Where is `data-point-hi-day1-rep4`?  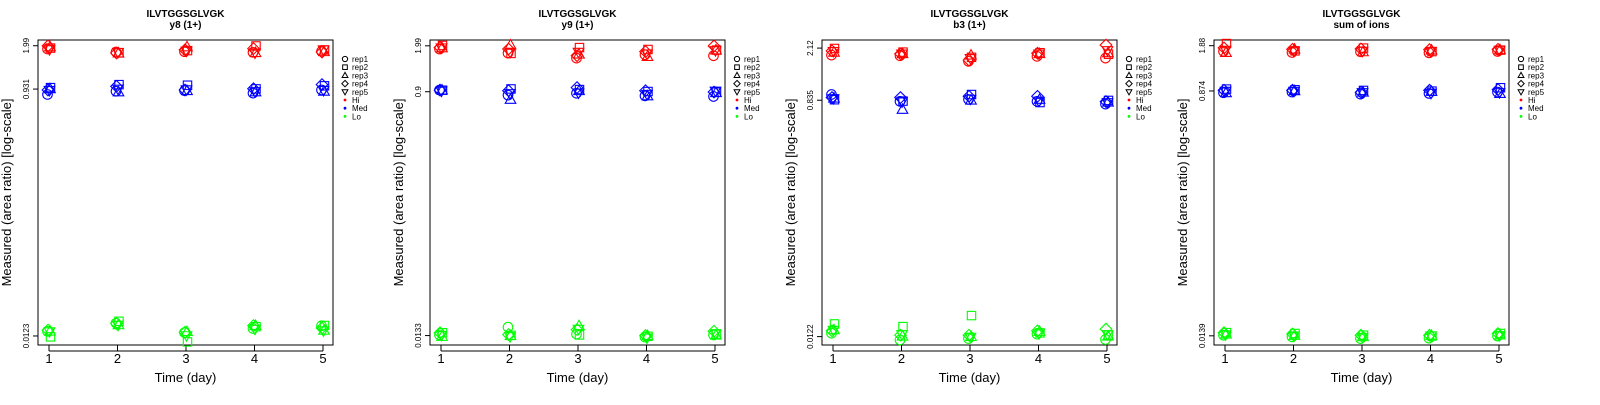
data-point-hi-day1-rep4 is located at coordinates (440, 47).